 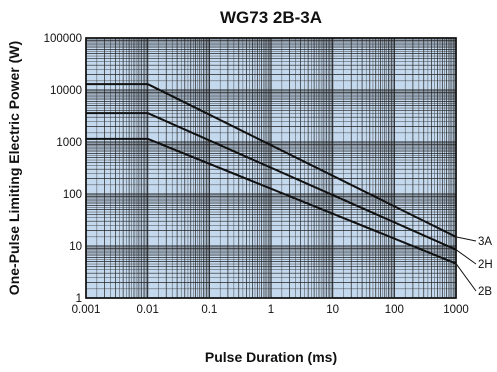 I want to click on x-tick-label: 10, so click(x=332, y=310).